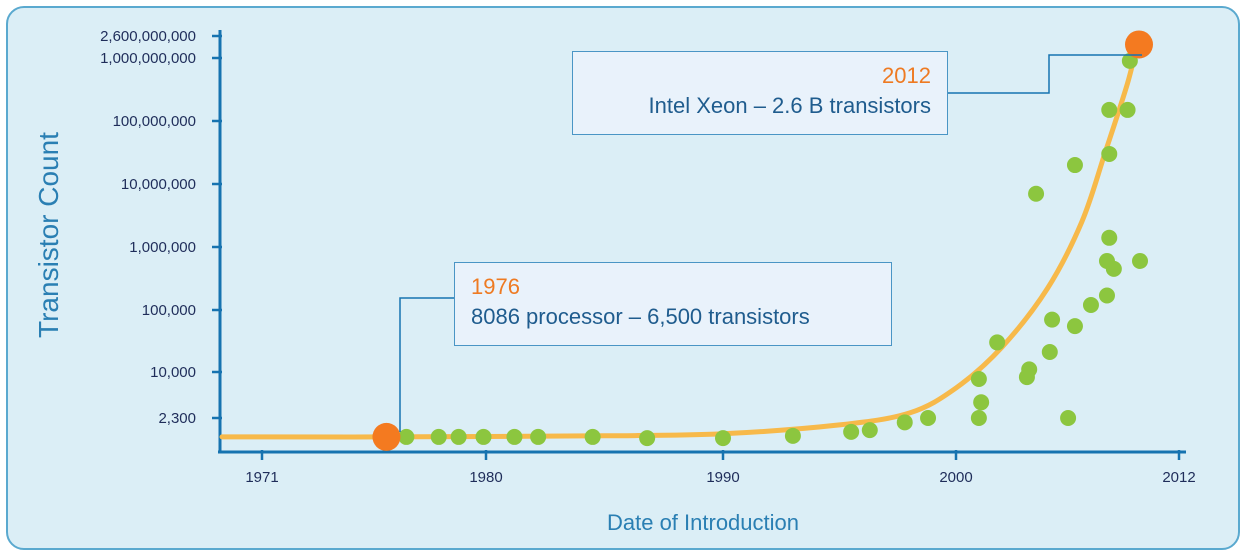 This screenshot has width=1248, height=558. I want to click on callout-1976-year: 1976, so click(495, 286).